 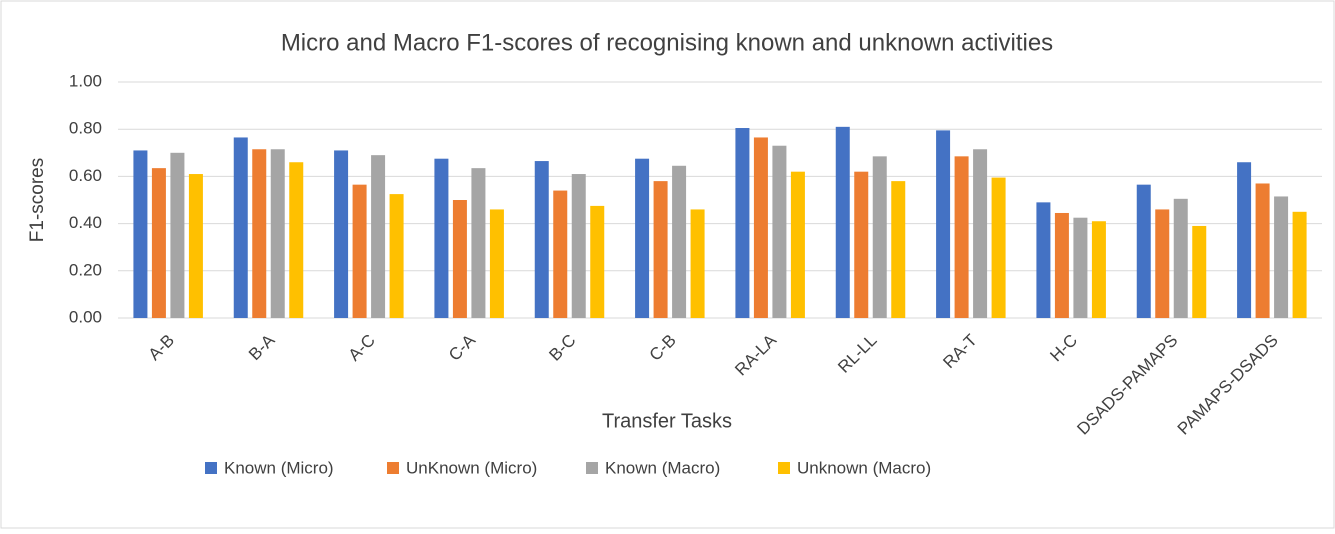 I want to click on legend-label: Known (Macro), so click(x=662, y=467).